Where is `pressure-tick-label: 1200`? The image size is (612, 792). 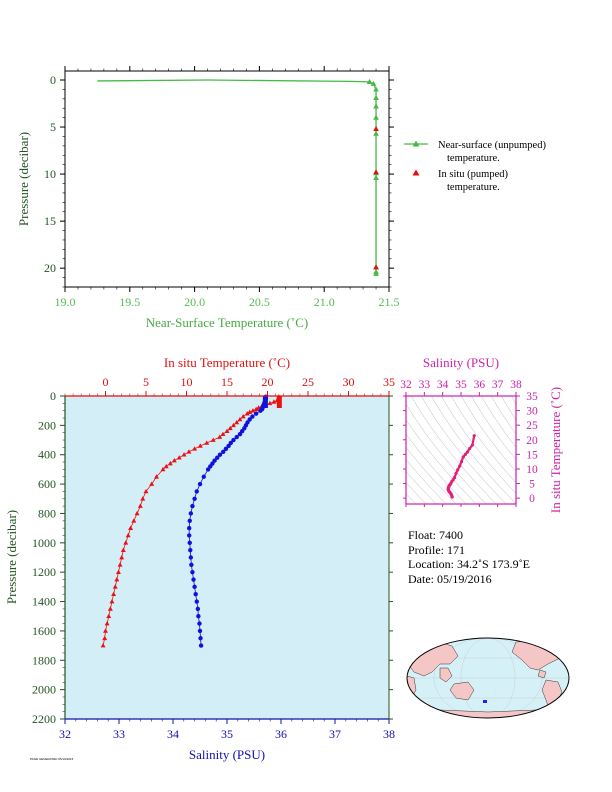
pressure-tick-label: 1200 is located at coordinates (44, 572).